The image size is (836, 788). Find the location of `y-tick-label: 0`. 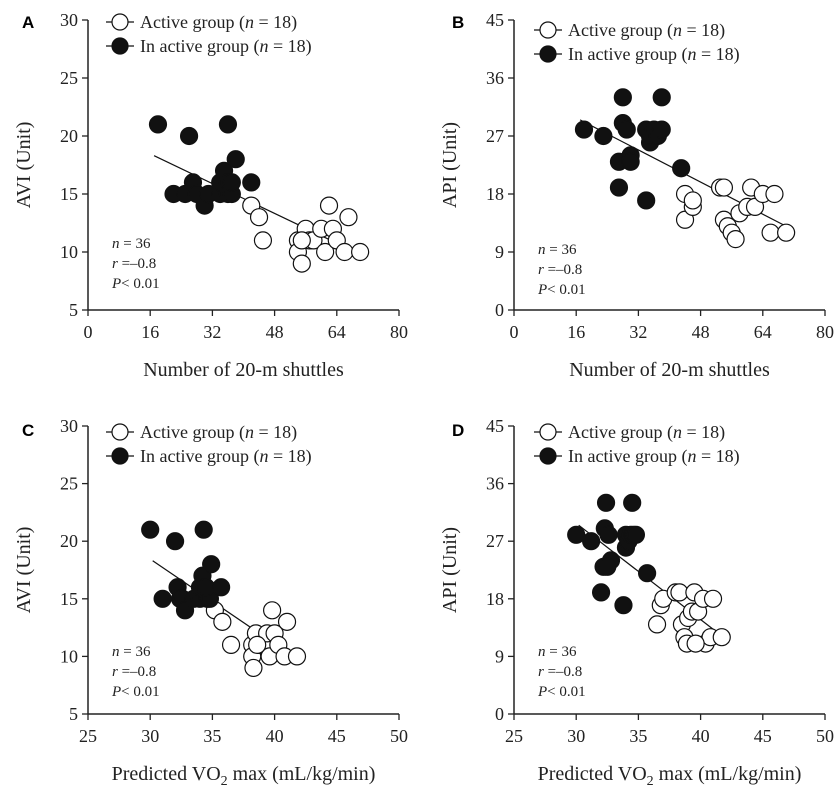

y-tick-label: 0 is located at coordinates (499, 310).